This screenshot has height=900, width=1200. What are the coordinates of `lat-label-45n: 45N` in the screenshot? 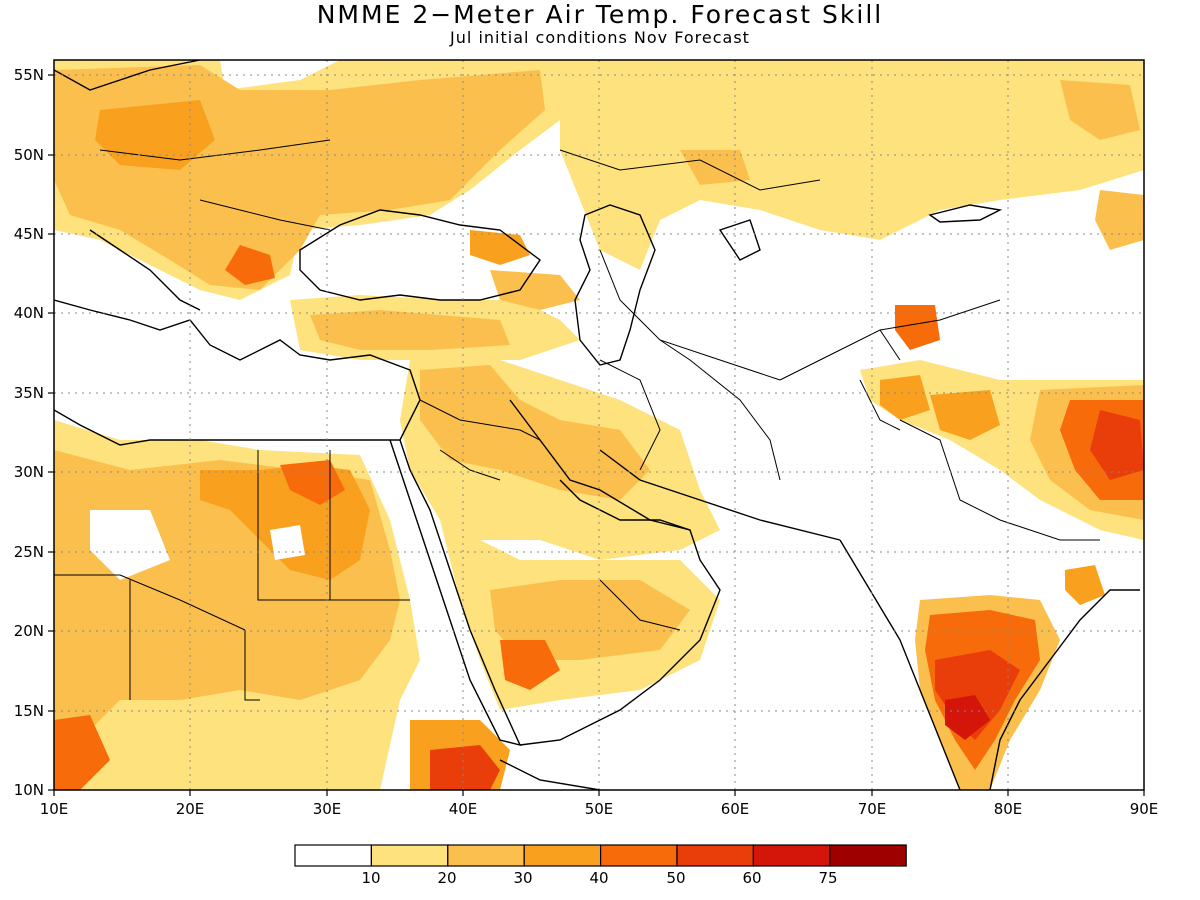 It's located at (28, 234).